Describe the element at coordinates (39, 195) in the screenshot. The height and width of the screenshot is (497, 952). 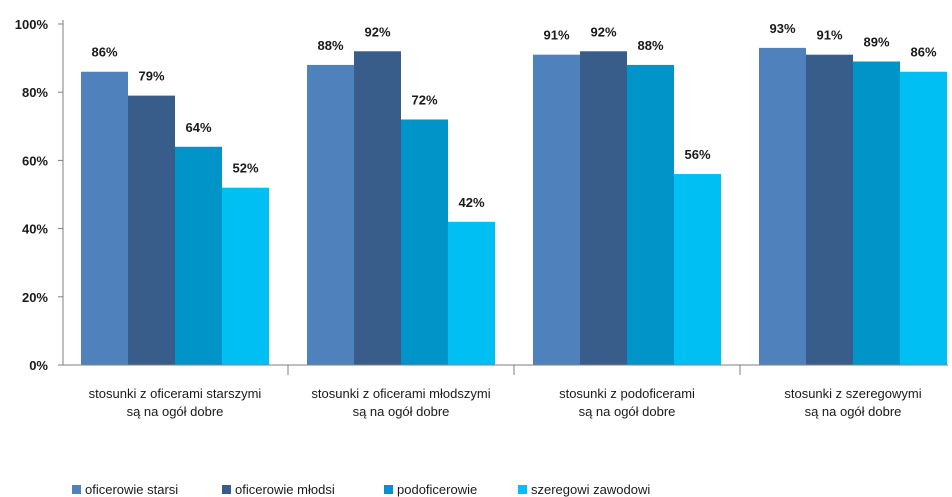
I see `y-axis: 0% 20% 40% 60% 80% 100%` at that location.